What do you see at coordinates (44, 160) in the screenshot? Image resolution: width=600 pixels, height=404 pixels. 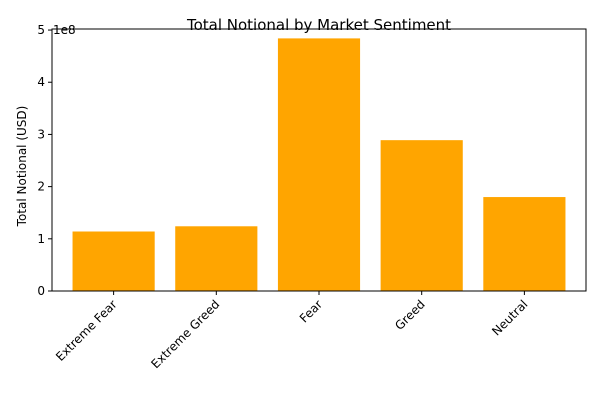 I see `y-axis-ticks: 0 1 2 3 4 5` at bounding box center [44, 160].